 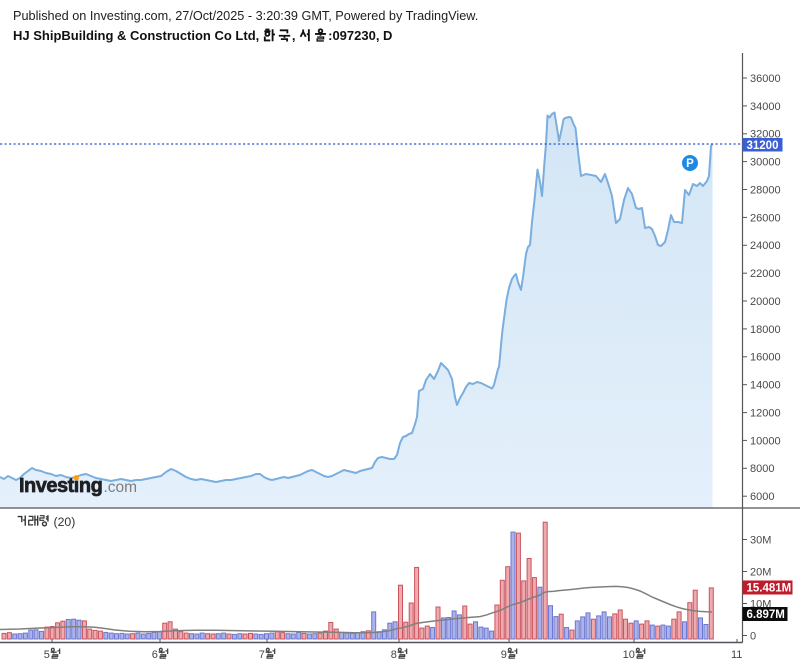 I want to click on svg-text: Investing, so click(x=60, y=486).